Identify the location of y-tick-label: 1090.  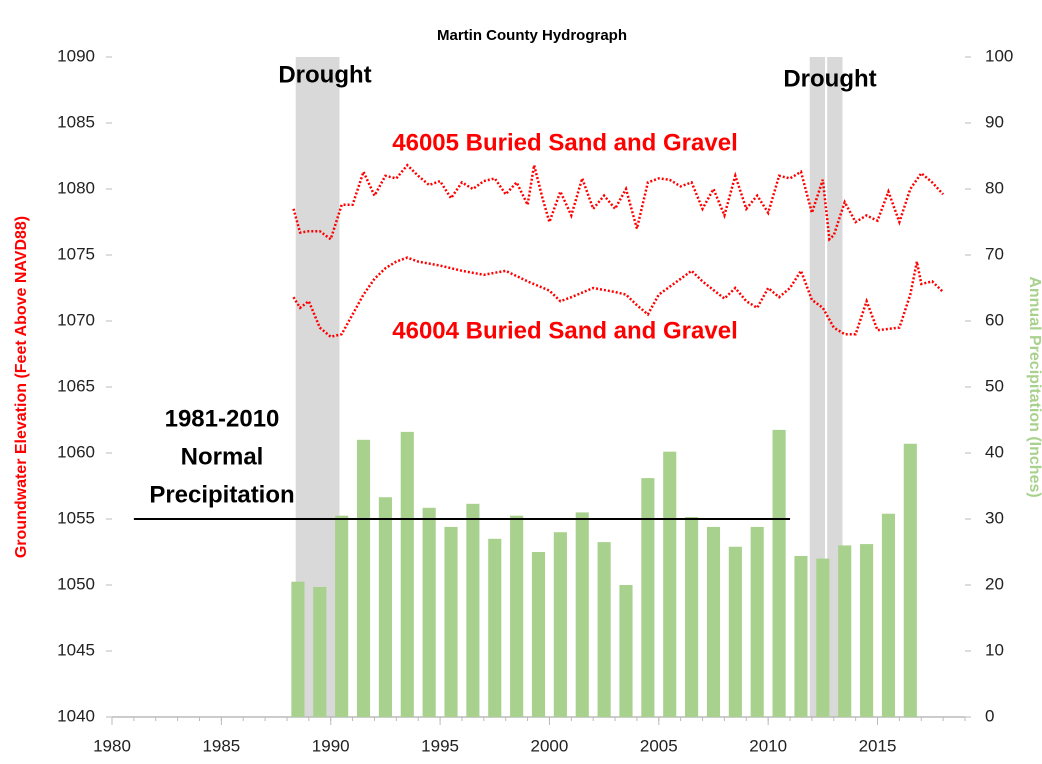
(76, 55).